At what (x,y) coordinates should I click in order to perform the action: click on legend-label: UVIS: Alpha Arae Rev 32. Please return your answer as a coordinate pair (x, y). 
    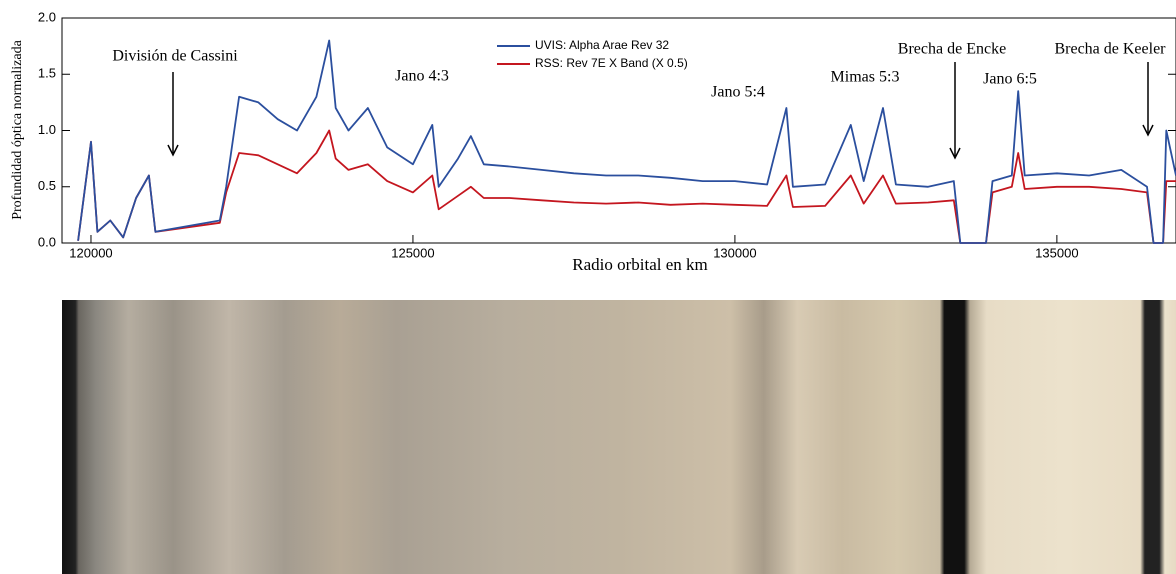
    Looking at the image, I should click on (602, 45).